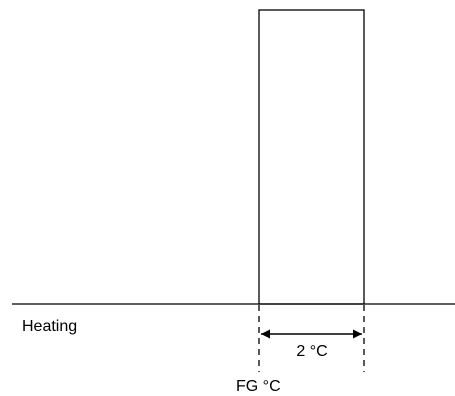 The height and width of the screenshot is (396, 455). Describe the element at coordinates (49, 326) in the screenshot. I see `heating-label: Heating` at that location.